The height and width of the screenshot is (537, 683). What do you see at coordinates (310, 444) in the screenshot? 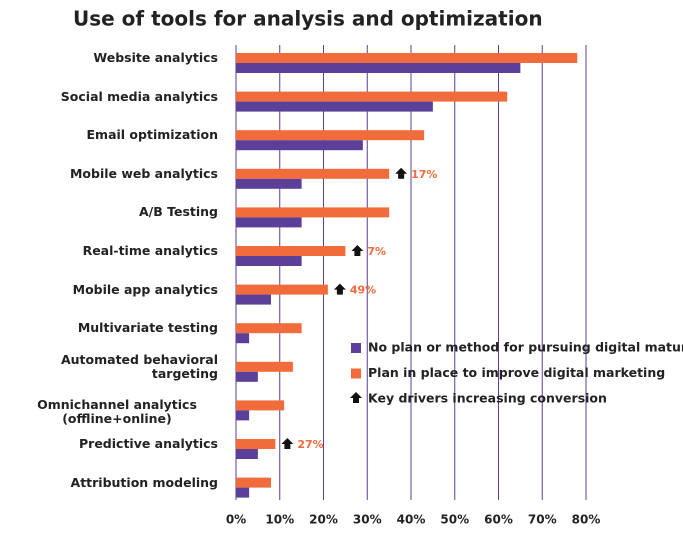
I see `annotation: 27%` at bounding box center [310, 444].